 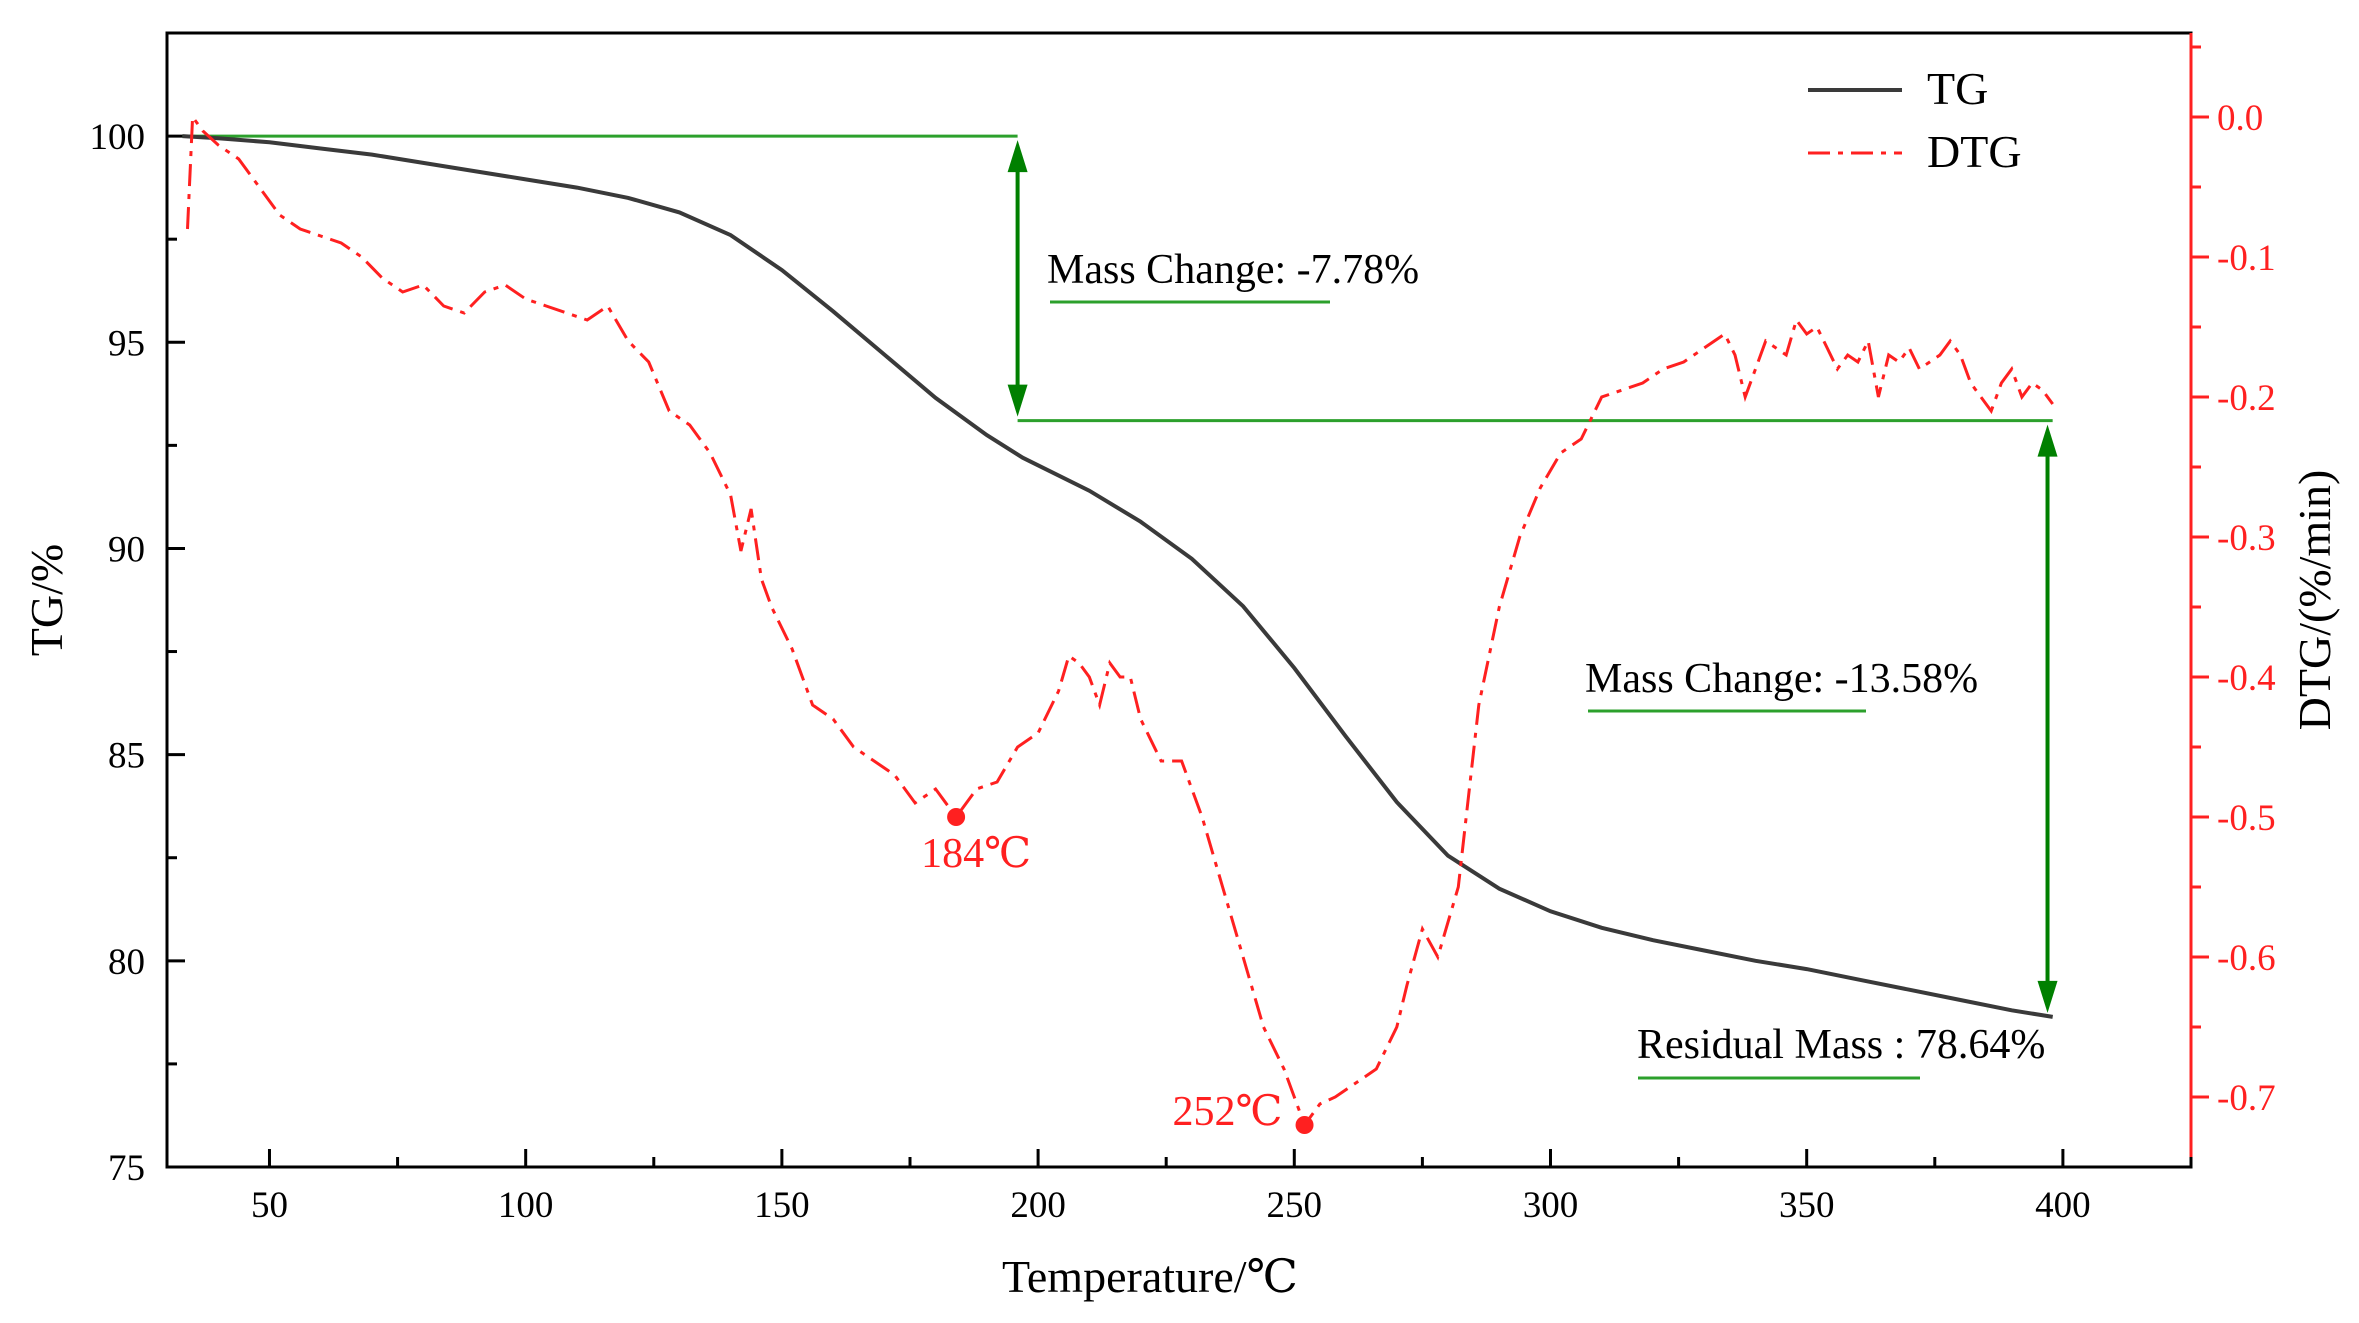 What do you see at coordinates (46, 600) in the screenshot?
I see `tg-axis-title: TG/%` at bounding box center [46, 600].